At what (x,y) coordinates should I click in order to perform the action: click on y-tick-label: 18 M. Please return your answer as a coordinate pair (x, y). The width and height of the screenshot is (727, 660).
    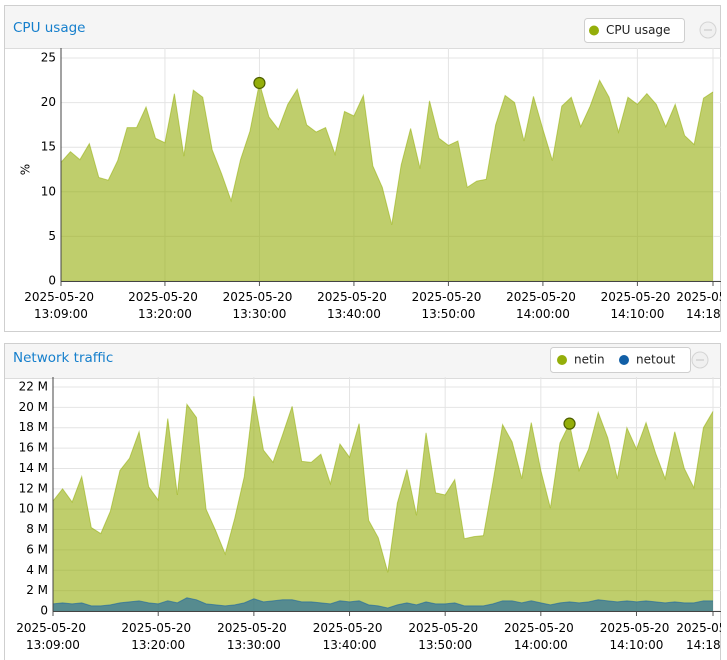
    Looking at the image, I should click on (33, 427).